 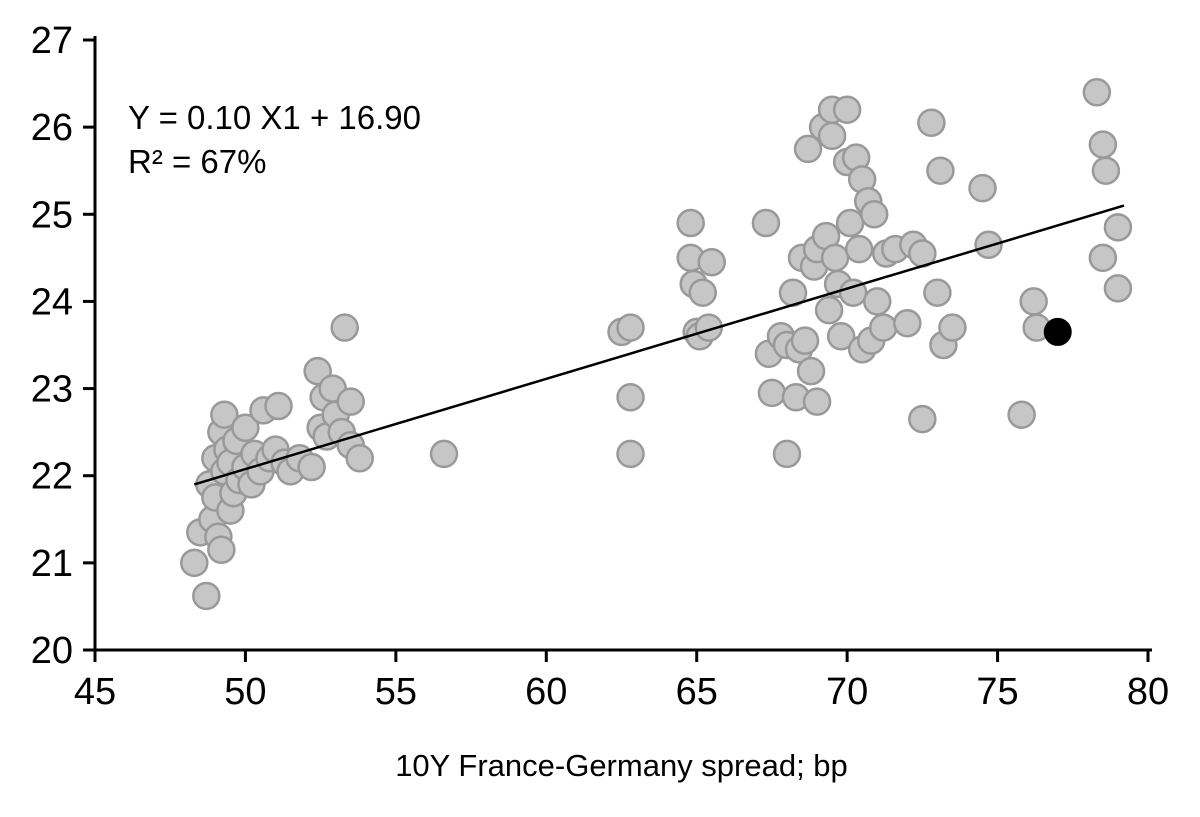 I want to click on x-tick-label: 50, so click(x=245, y=692).